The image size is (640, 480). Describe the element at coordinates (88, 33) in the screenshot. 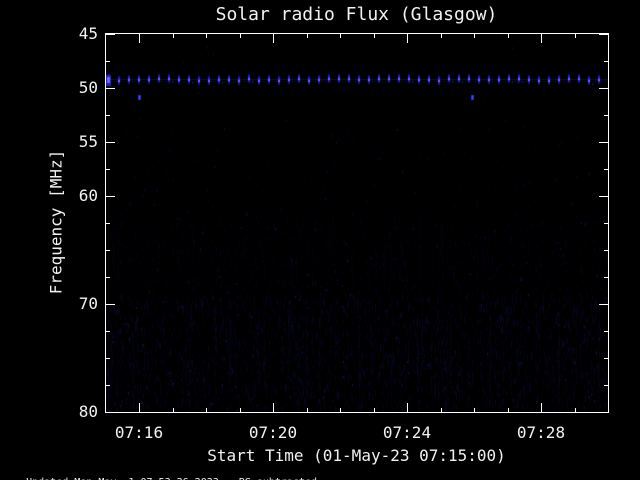

I see `y-tick-label: 45` at that location.